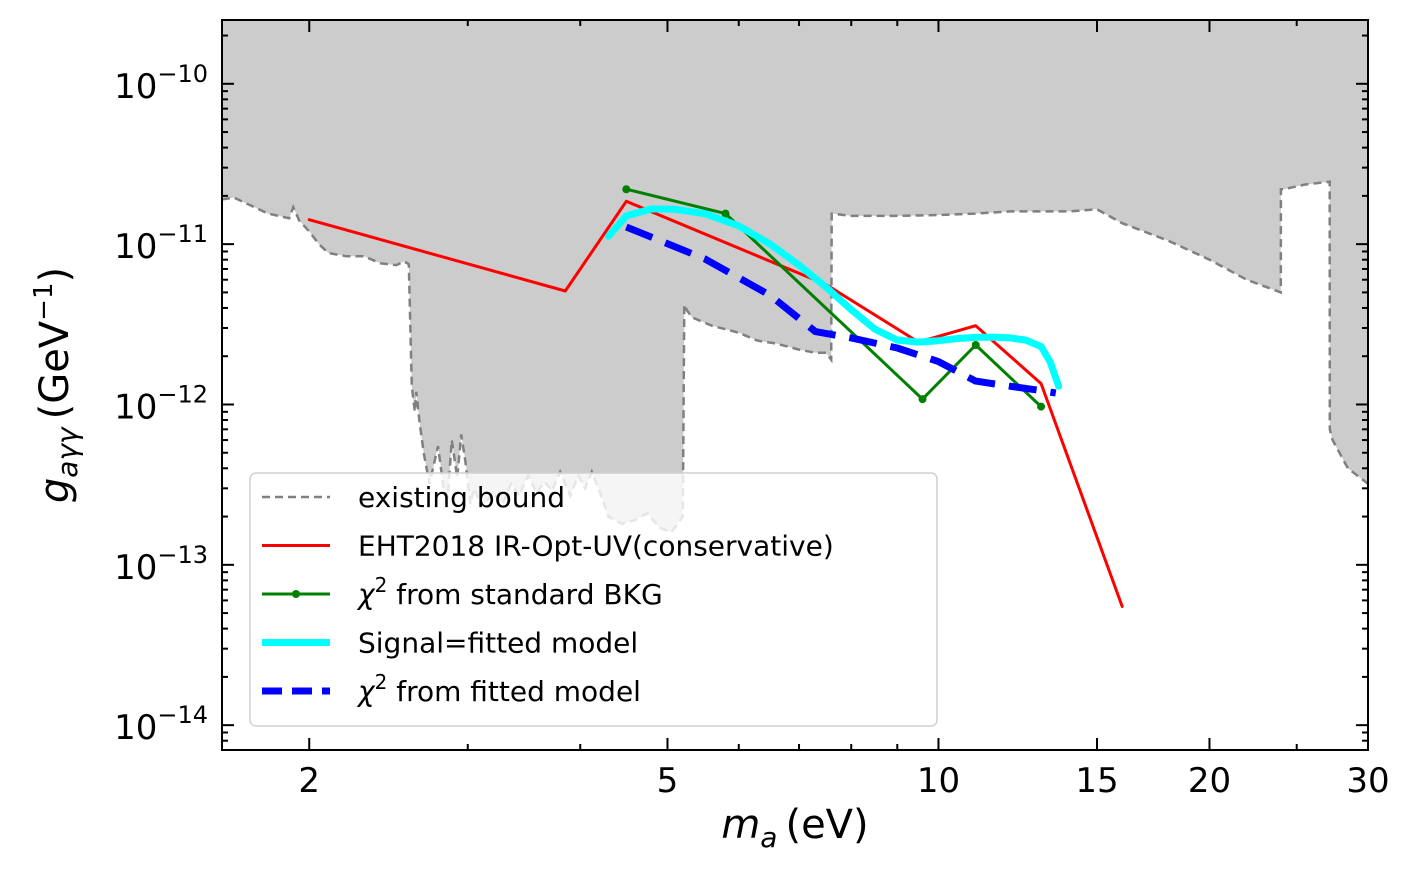  I want to click on y-tick-label: 10−12, so click(161, 403).